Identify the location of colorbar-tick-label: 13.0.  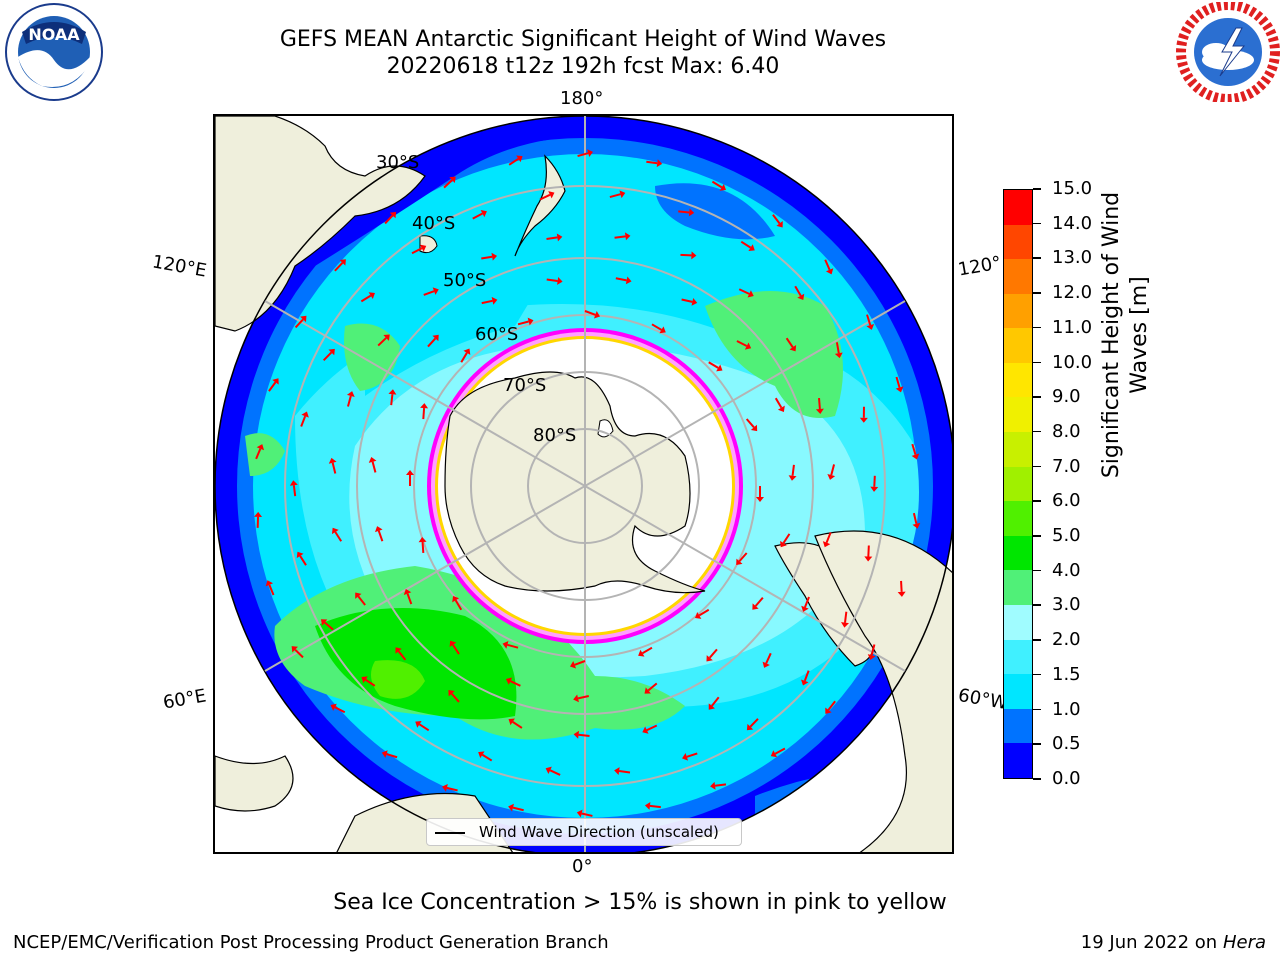
(1072, 258).